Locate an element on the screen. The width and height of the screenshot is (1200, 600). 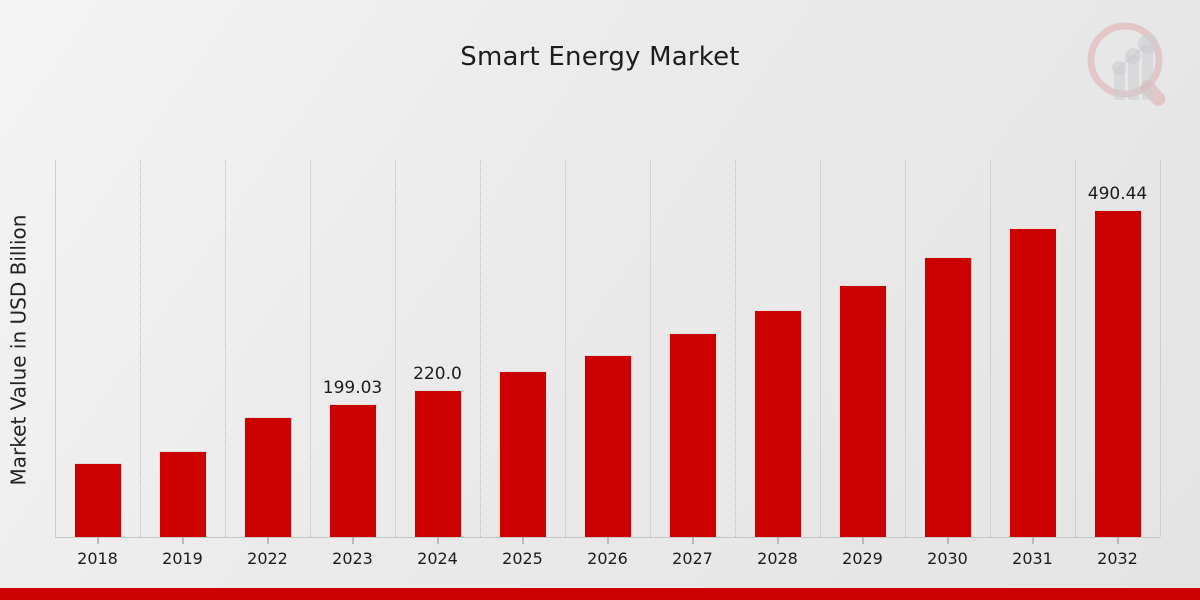
footer-accent-bar is located at coordinates (600, 594).